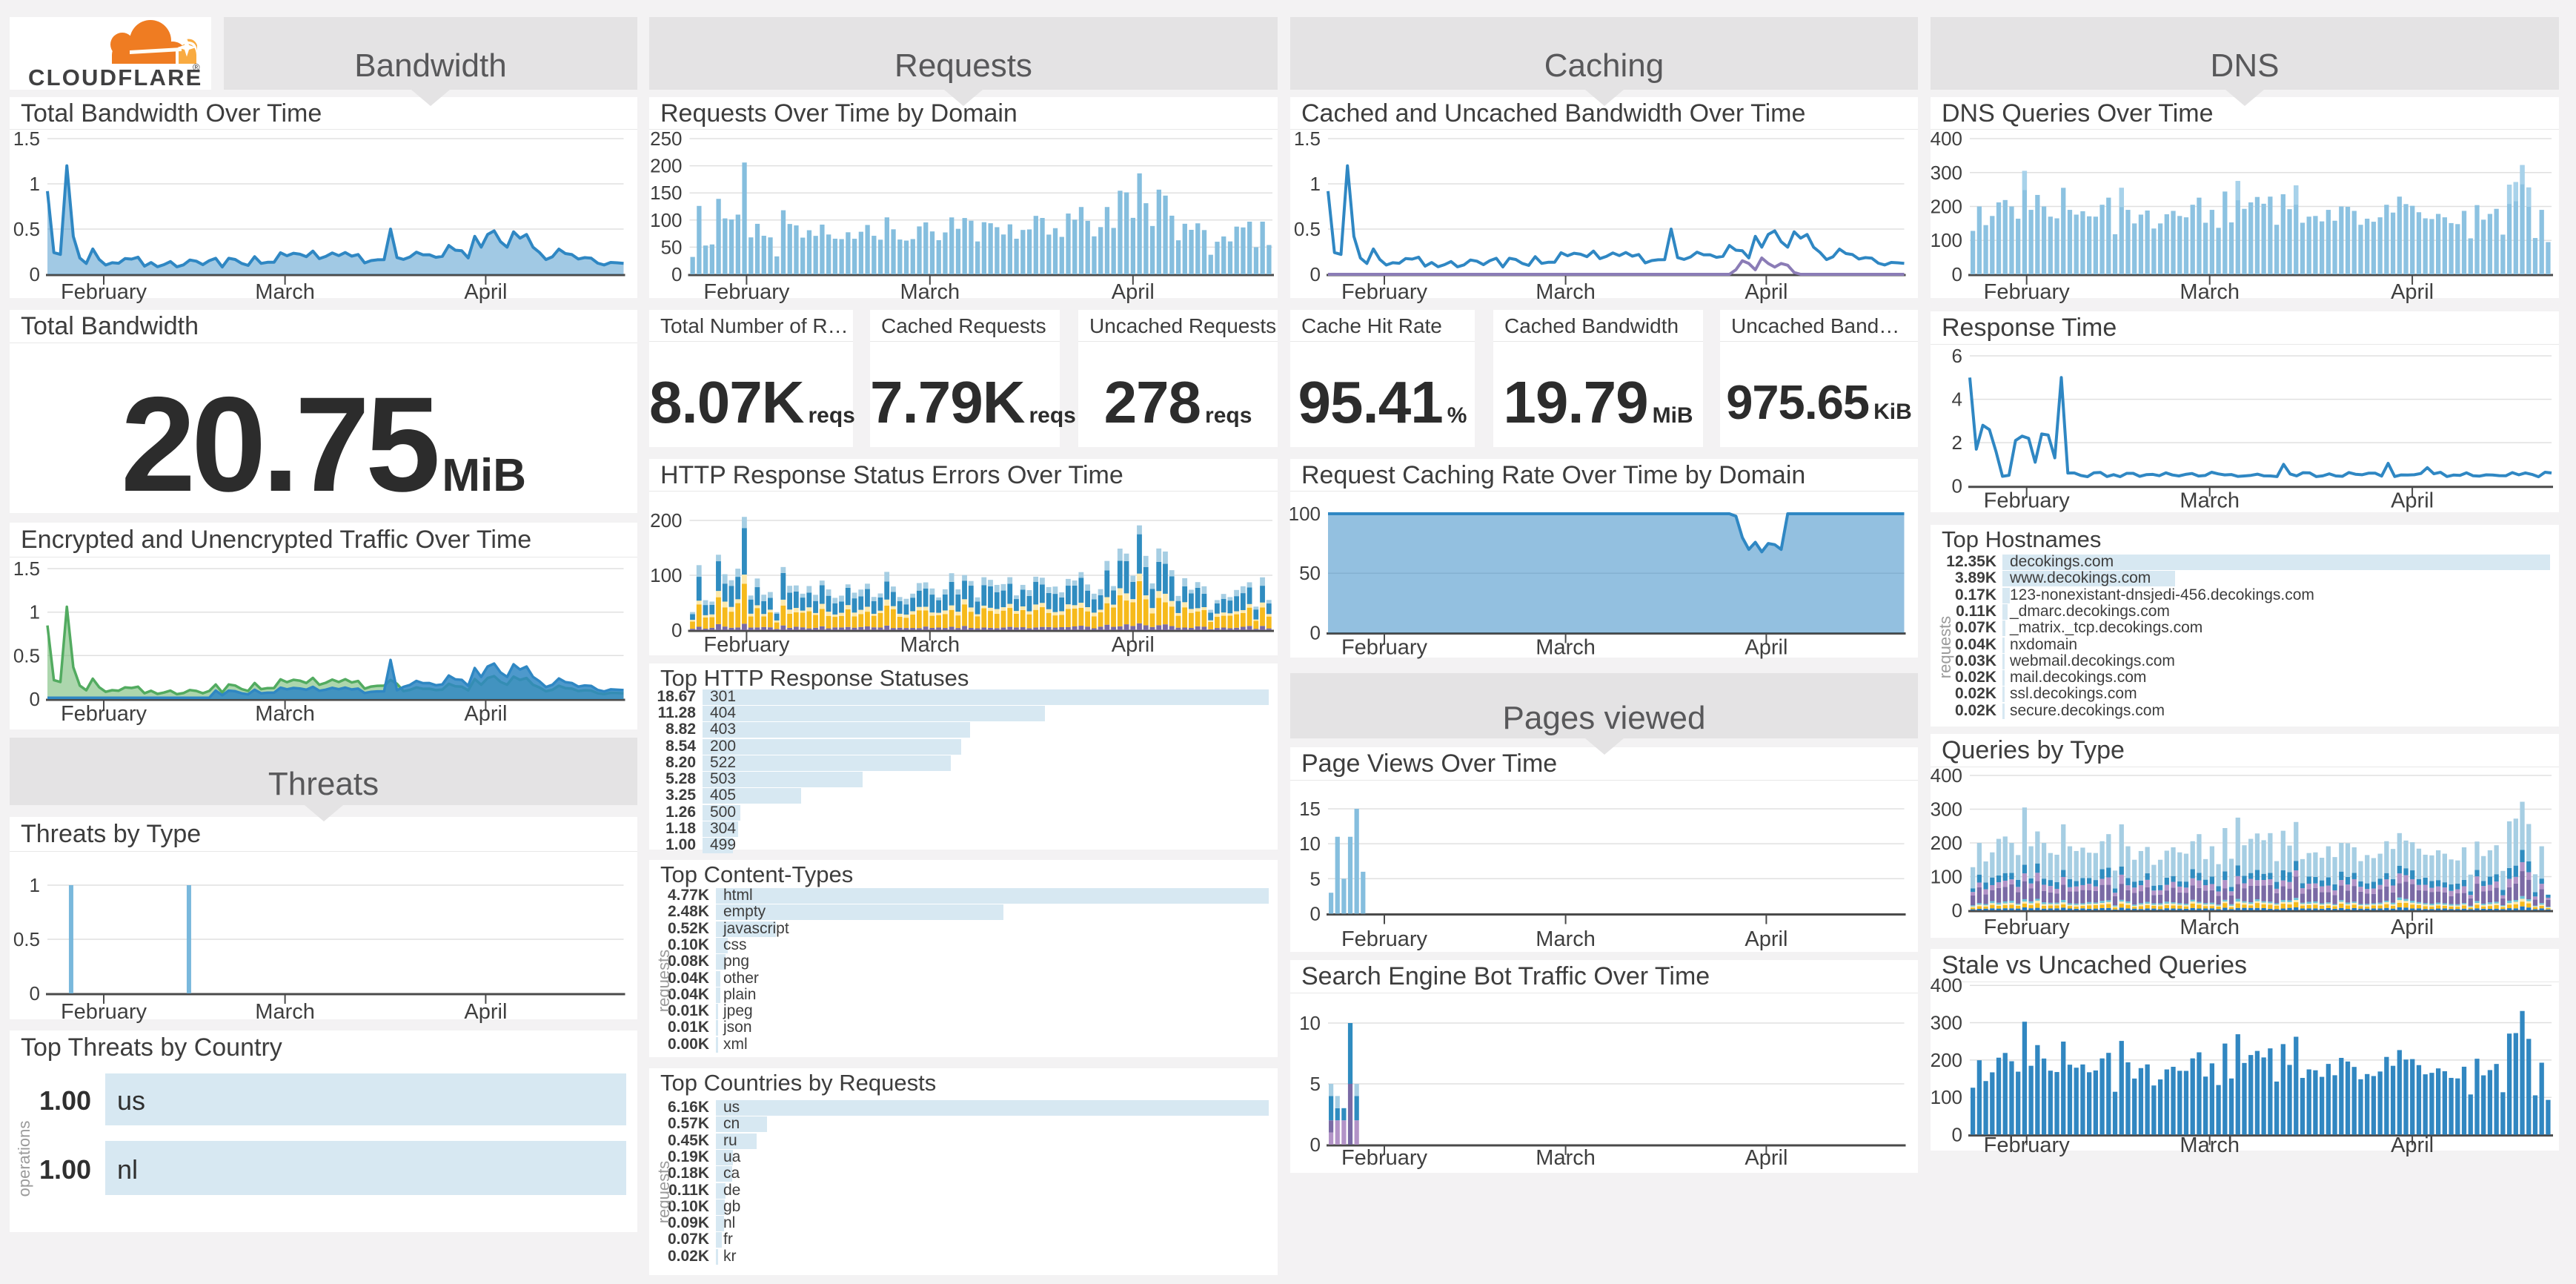  What do you see at coordinates (666, 193) in the screenshot?
I see `svg-text: 150` at bounding box center [666, 193].